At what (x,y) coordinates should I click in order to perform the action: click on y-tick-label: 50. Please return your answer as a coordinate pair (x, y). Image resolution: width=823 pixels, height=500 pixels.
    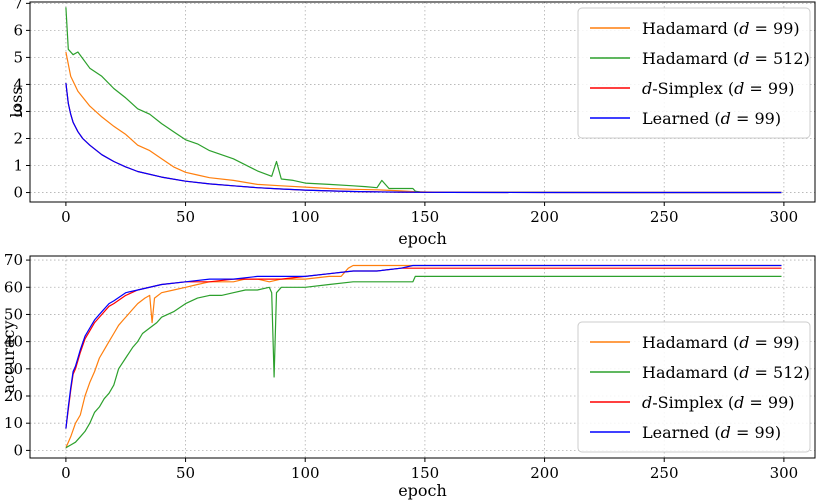
    Looking at the image, I should click on (13, 314).